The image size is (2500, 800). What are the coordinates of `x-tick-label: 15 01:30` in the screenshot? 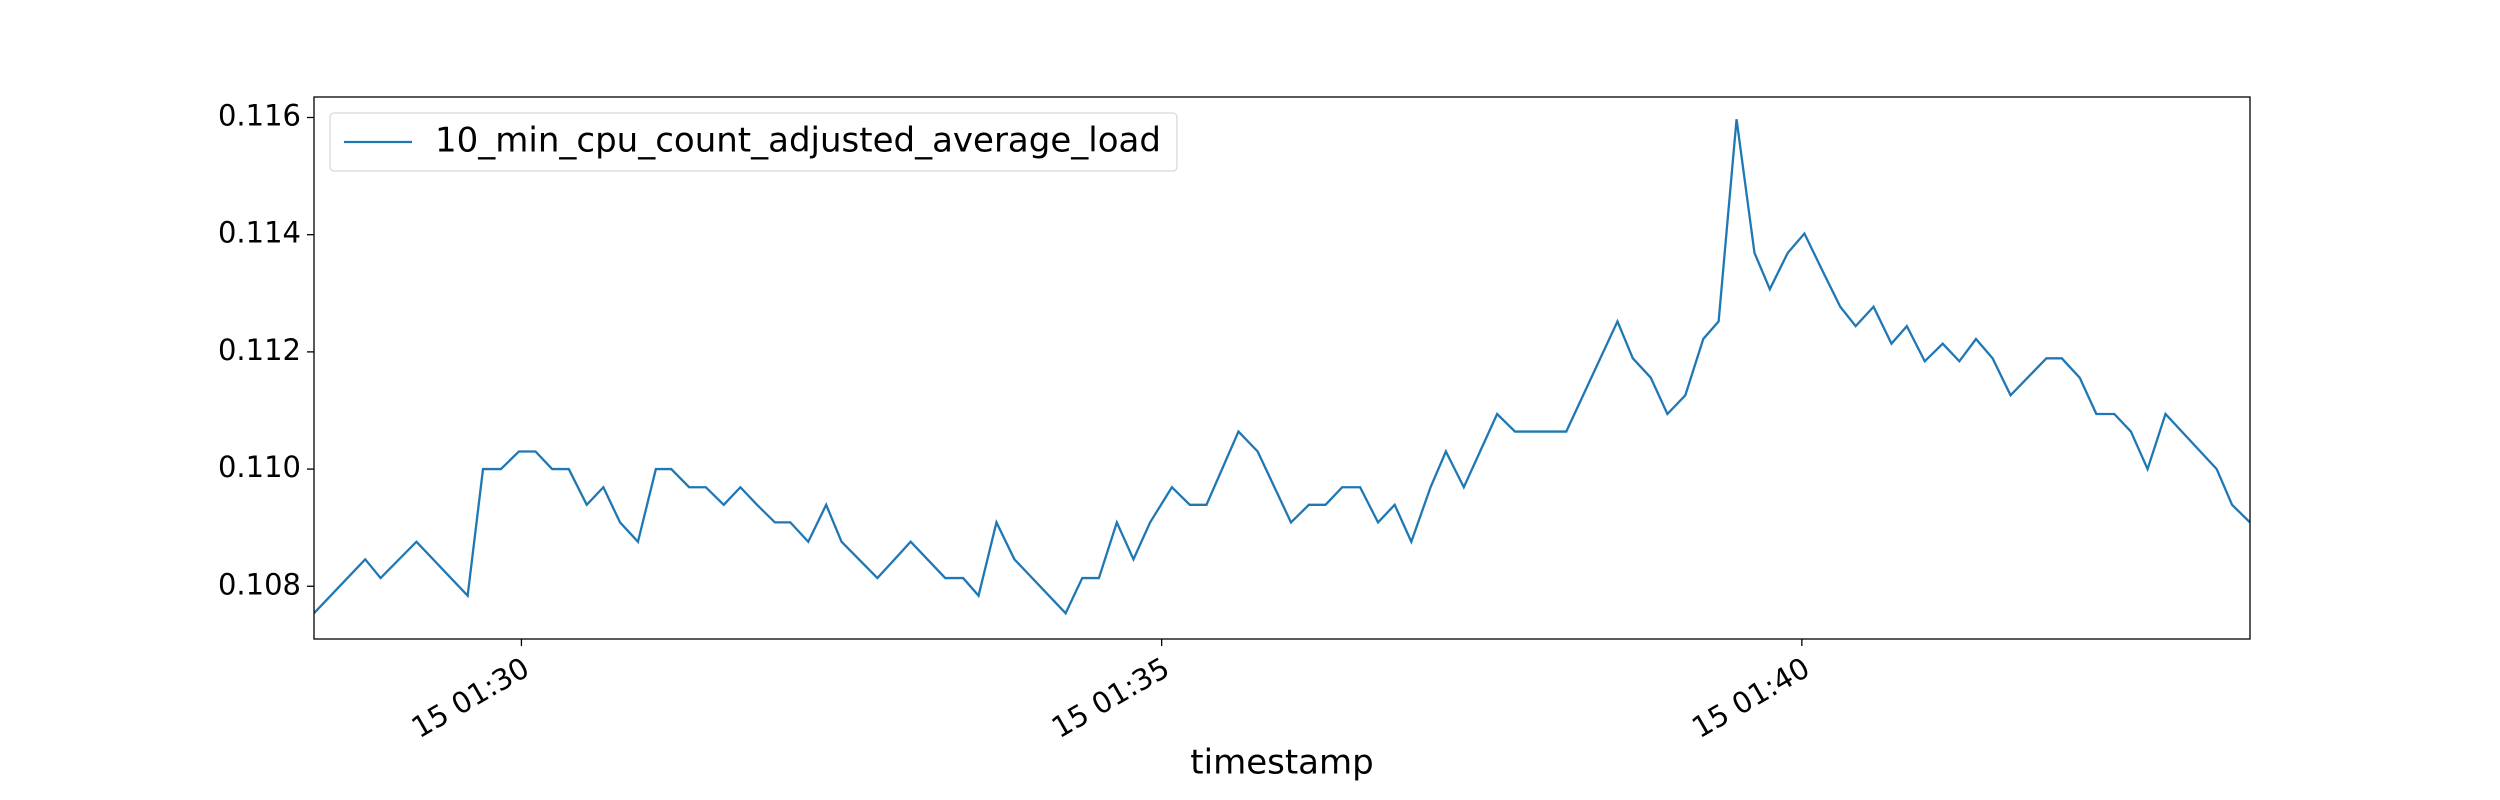 It's located at (470, 698).